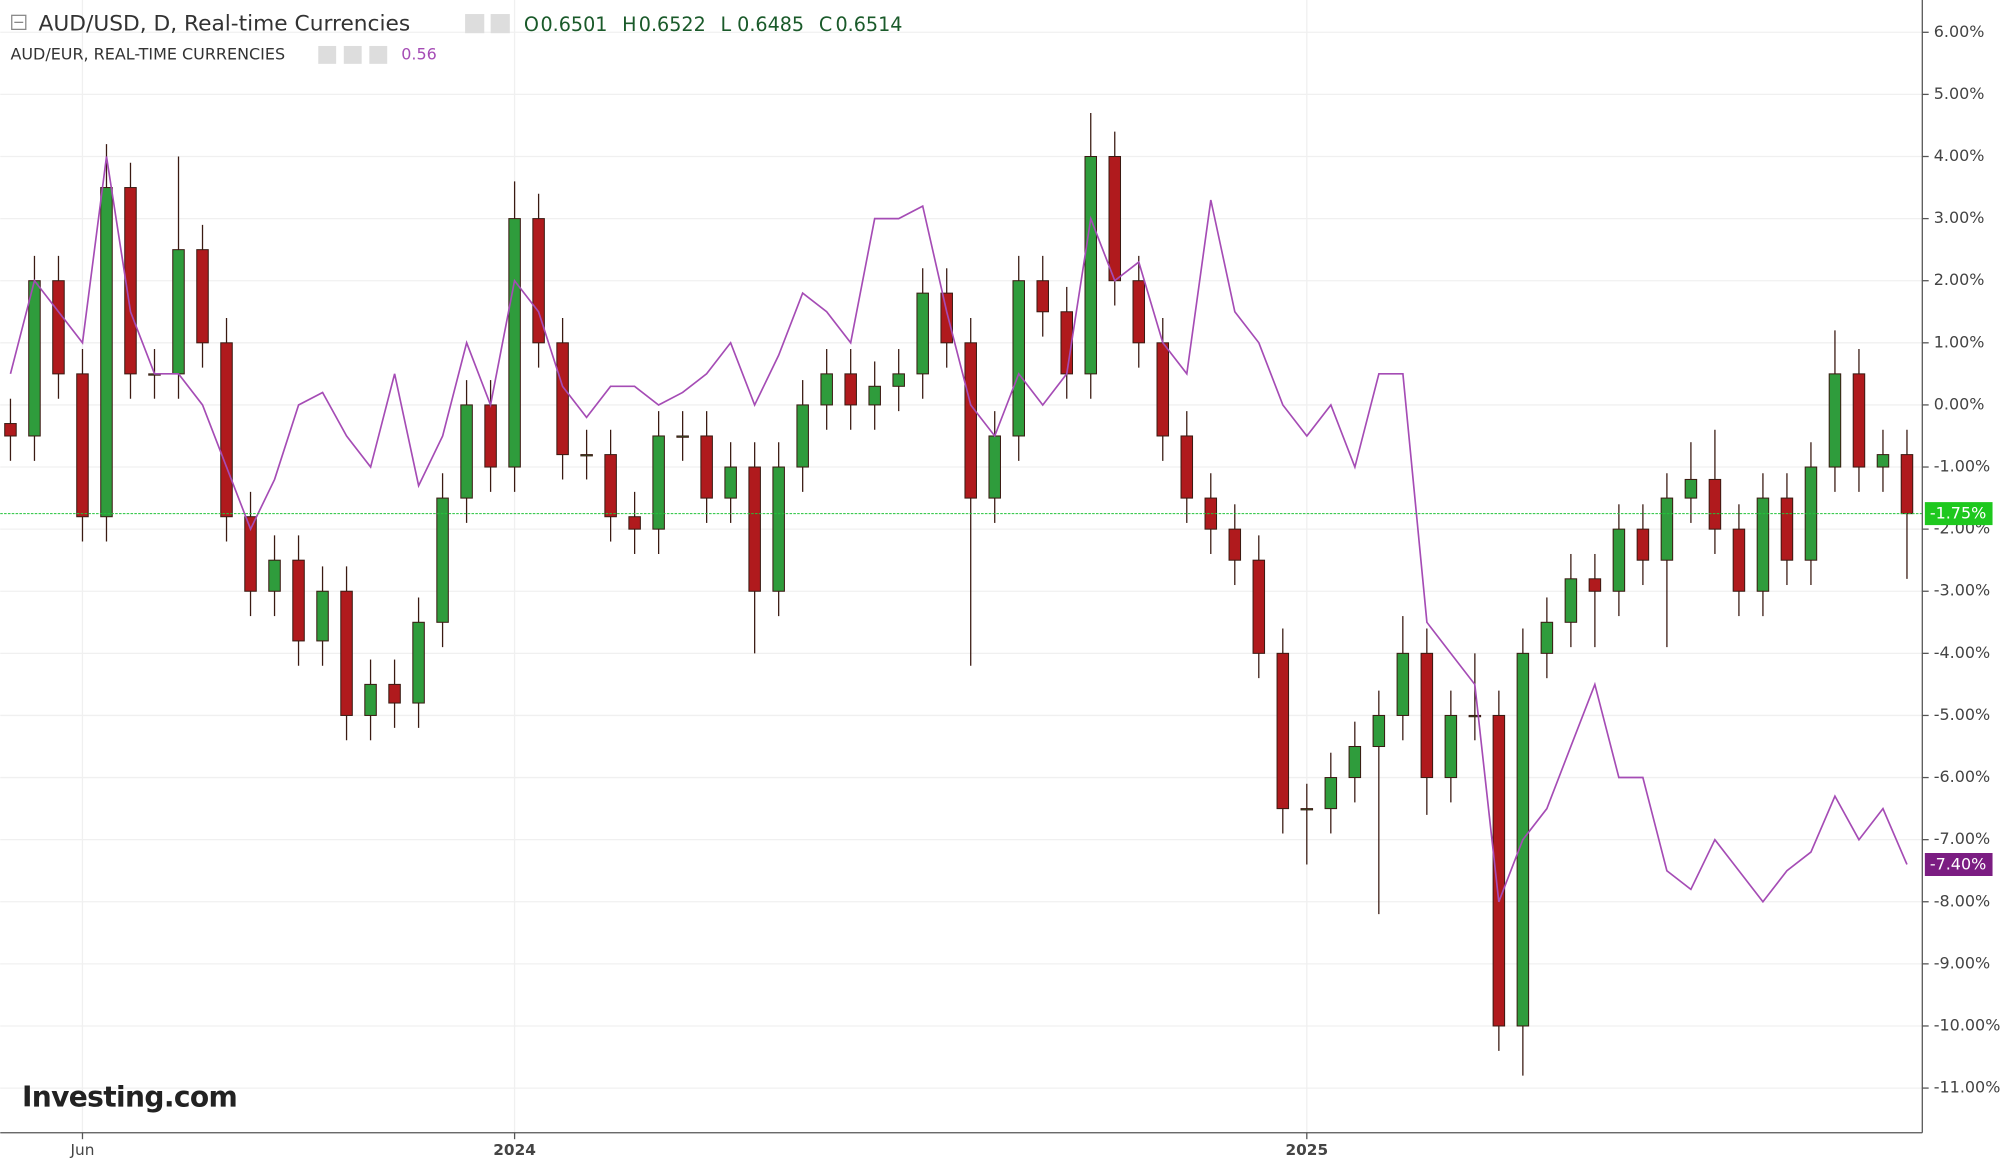  What do you see at coordinates (1962, 590) in the screenshot?
I see `y-tick-label: -3.00%` at bounding box center [1962, 590].